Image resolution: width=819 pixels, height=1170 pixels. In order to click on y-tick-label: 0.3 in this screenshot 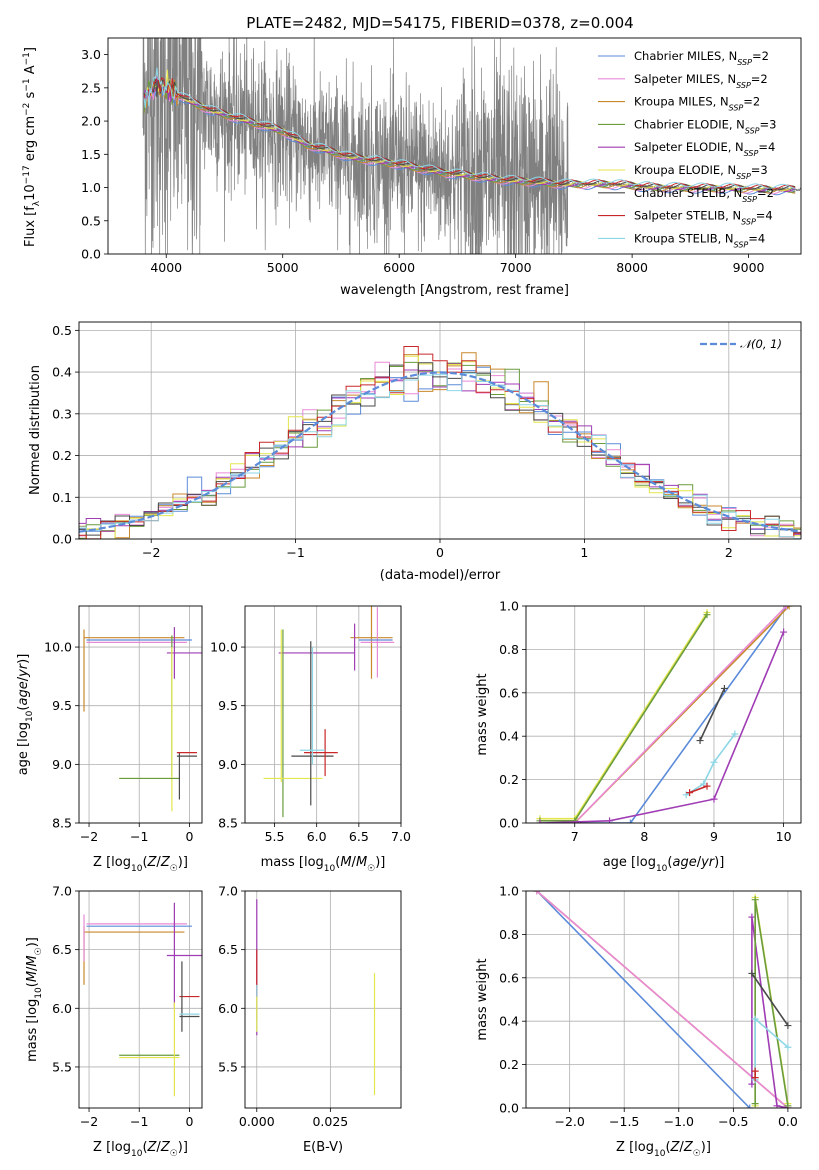, I will do `click(62, 413)`.